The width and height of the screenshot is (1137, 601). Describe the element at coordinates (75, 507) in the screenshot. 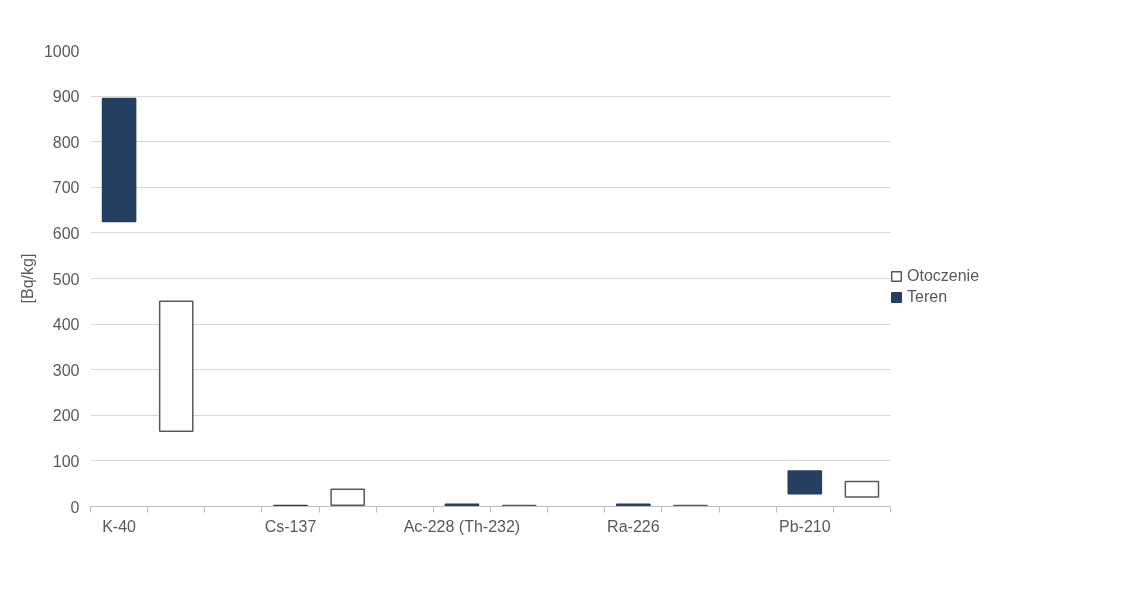

I see `y-tick-label: 0` at that location.